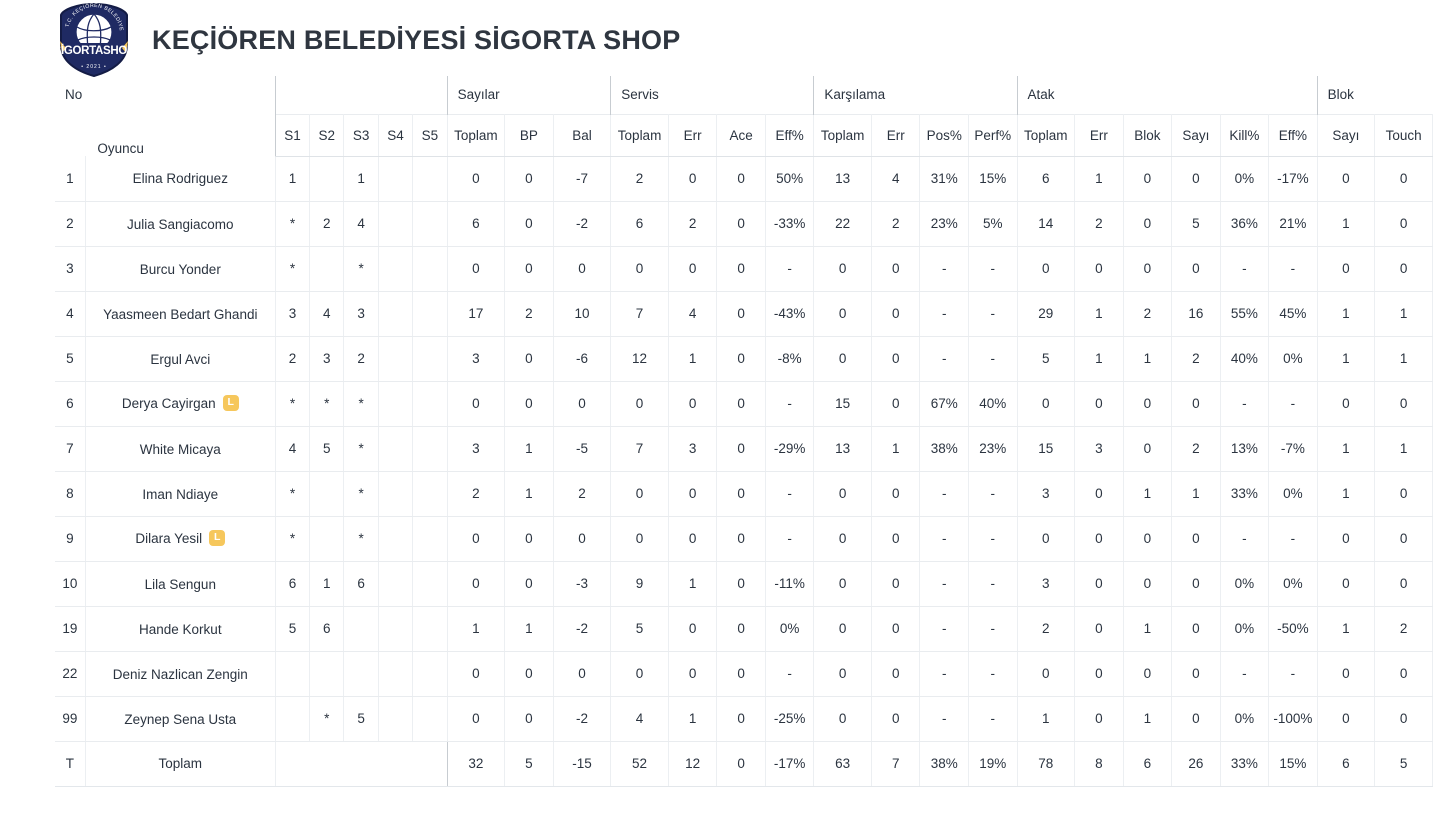  I want to click on player-number: 4, so click(70, 314).